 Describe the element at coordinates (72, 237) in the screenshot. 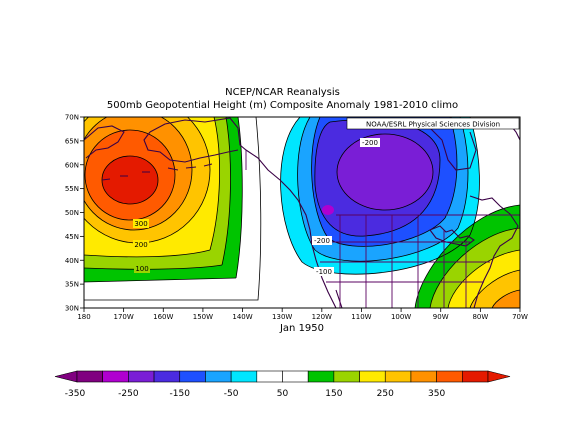

I see `lat-tick-label: 45N` at that location.